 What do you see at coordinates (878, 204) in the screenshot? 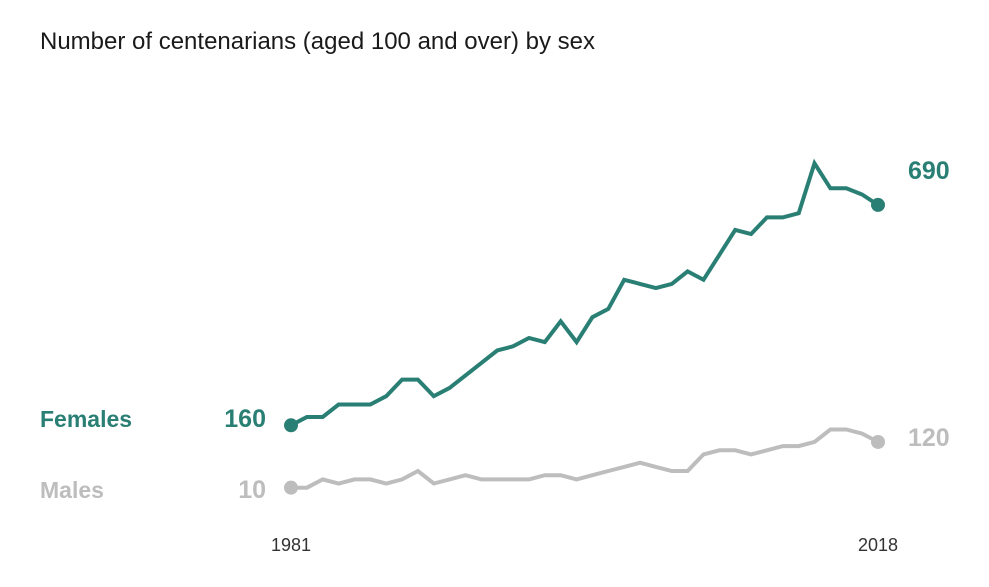
I see `point-females-end` at bounding box center [878, 204].